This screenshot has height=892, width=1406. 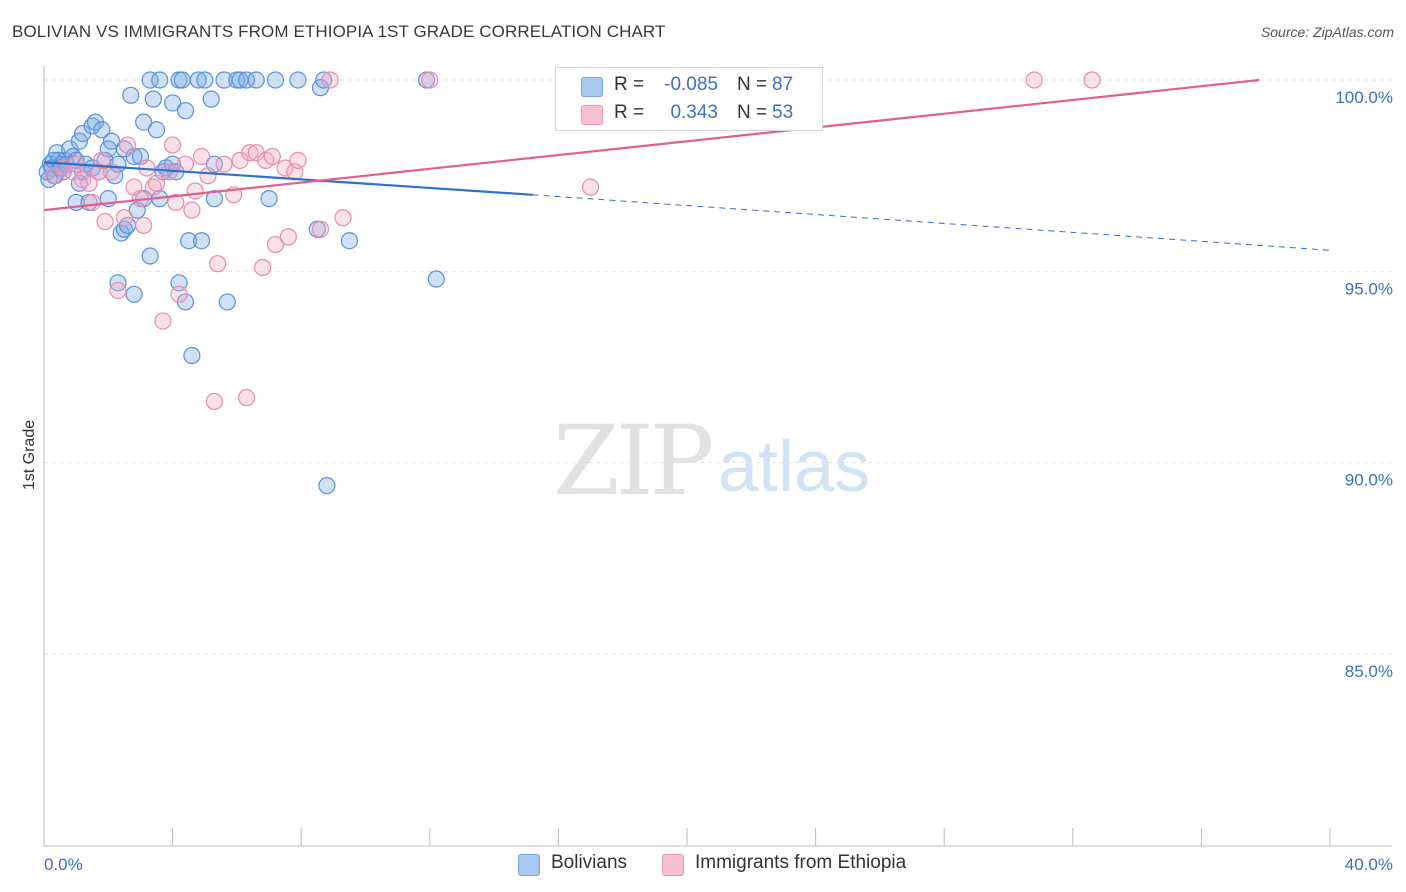 What do you see at coordinates (1369, 864) in the screenshot?
I see `x-tick-label: 40.0%` at bounding box center [1369, 864].